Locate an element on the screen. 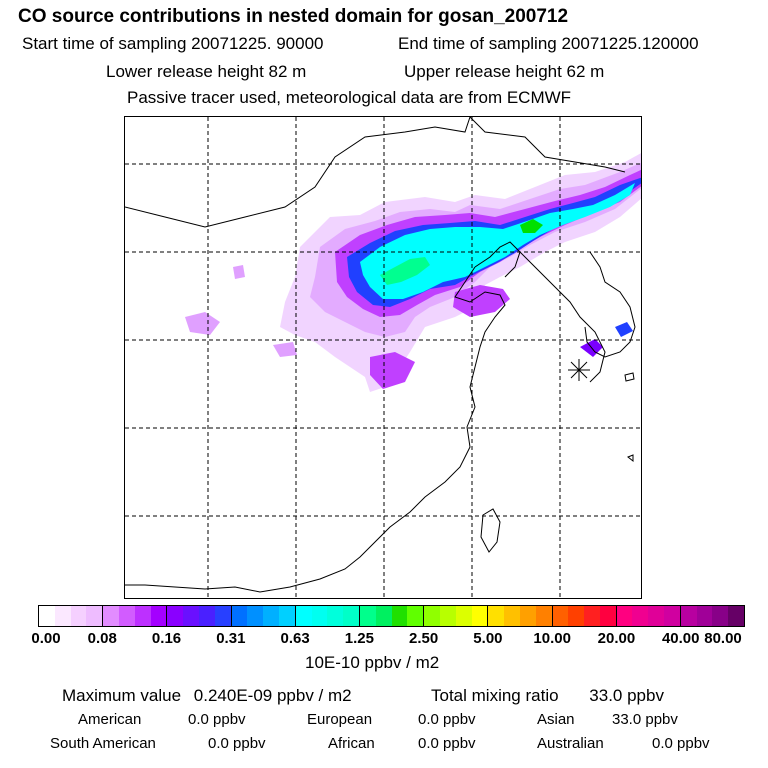 This screenshot has width=768, height=768. colorbar-tick-label: 20.00 is located at coordinates (616, 638).